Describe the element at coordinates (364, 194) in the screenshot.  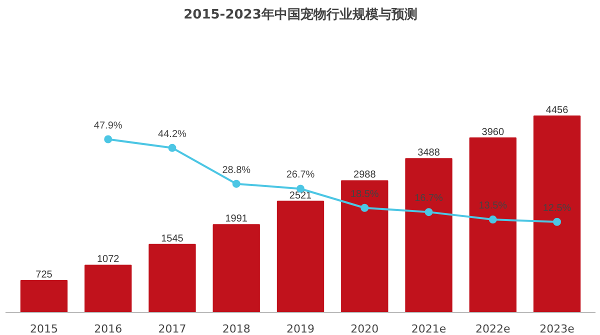
I see `data-label: 18.5%` at that location.